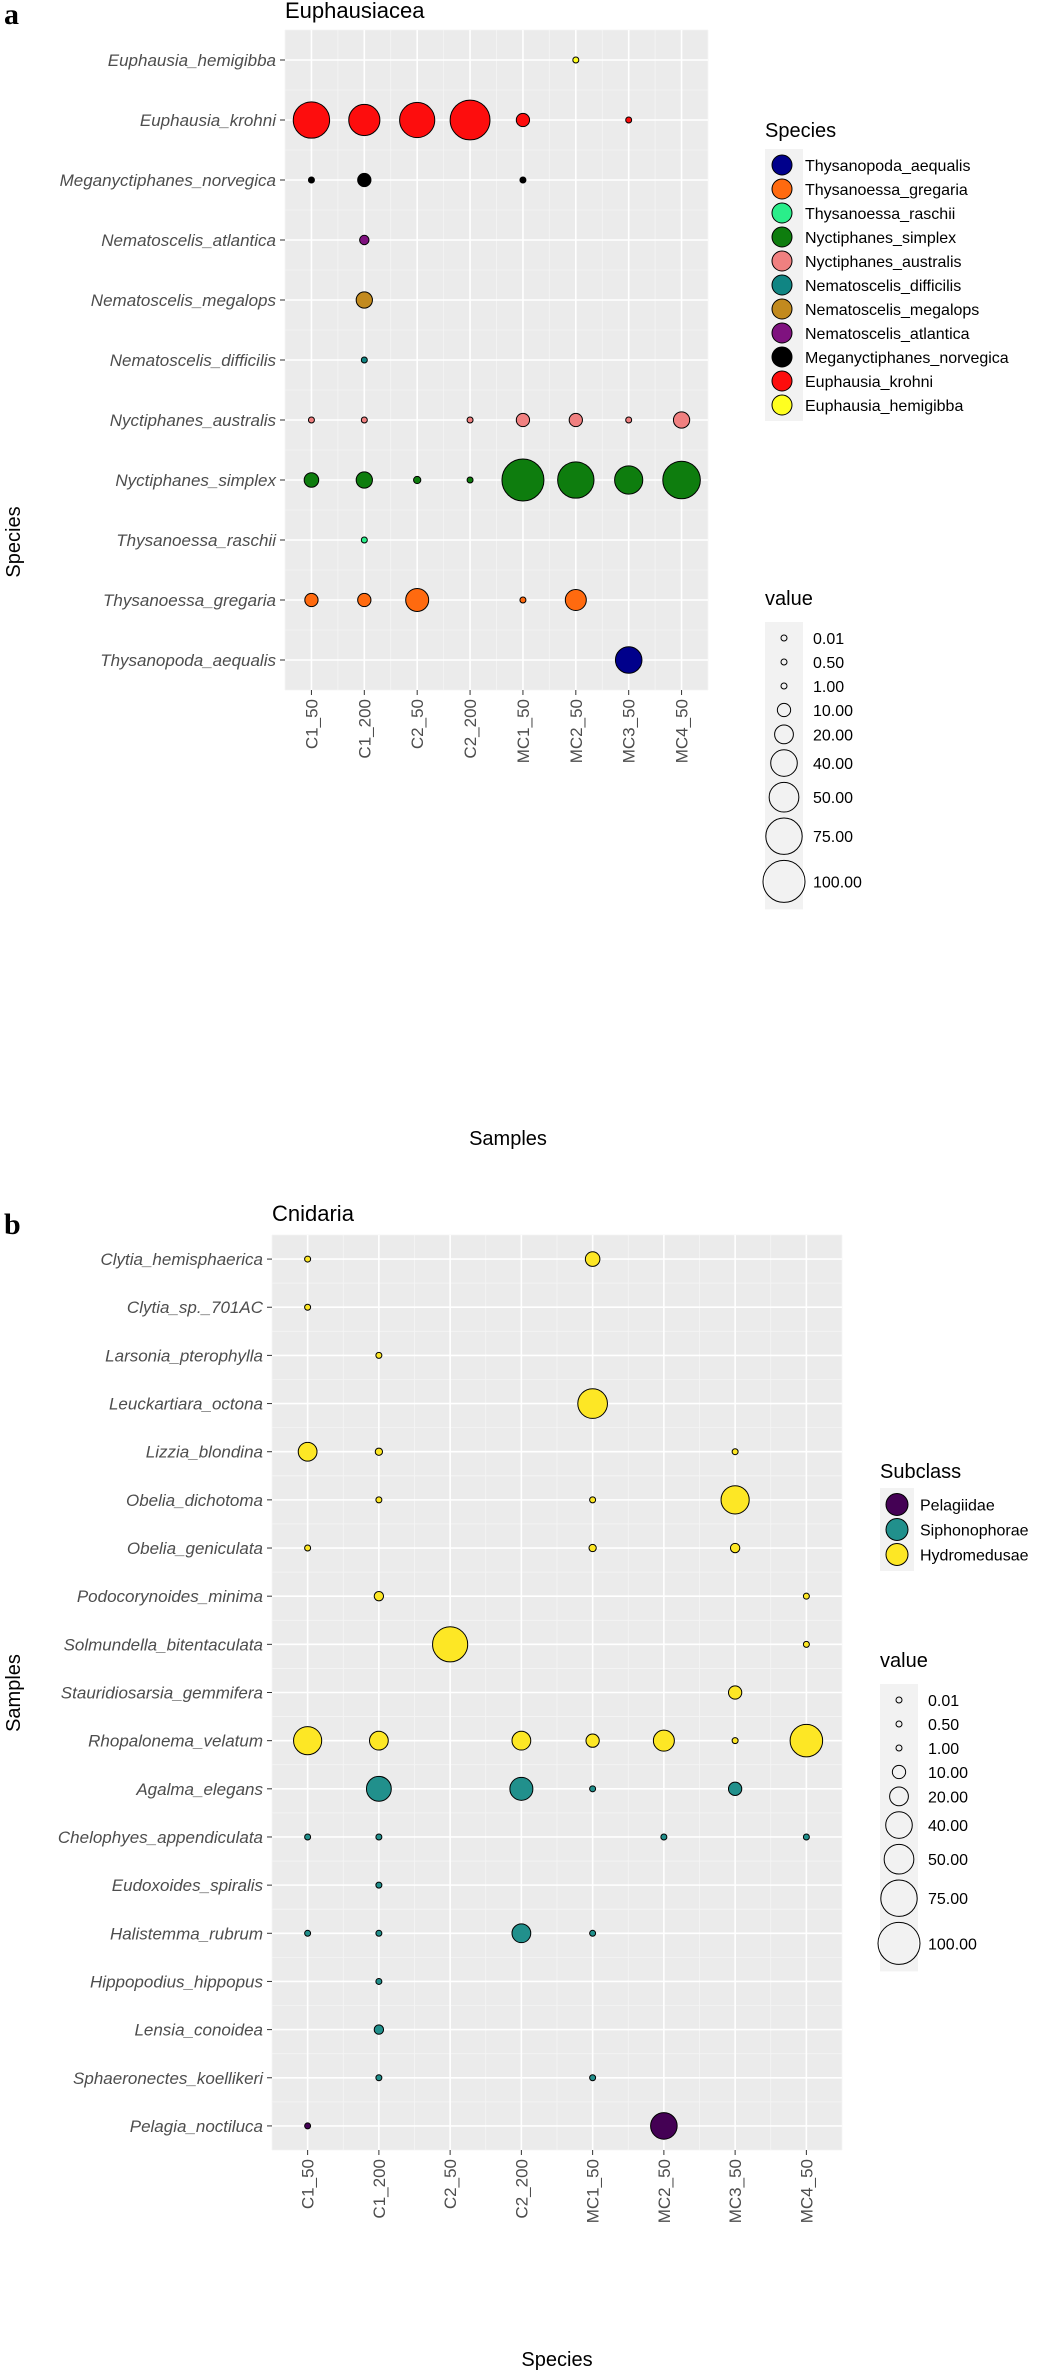  I want to click on y-tick-label-stauridiosarsia-gemmifera: Stauridiosarsia_gemmifera, so click(162, 1693).